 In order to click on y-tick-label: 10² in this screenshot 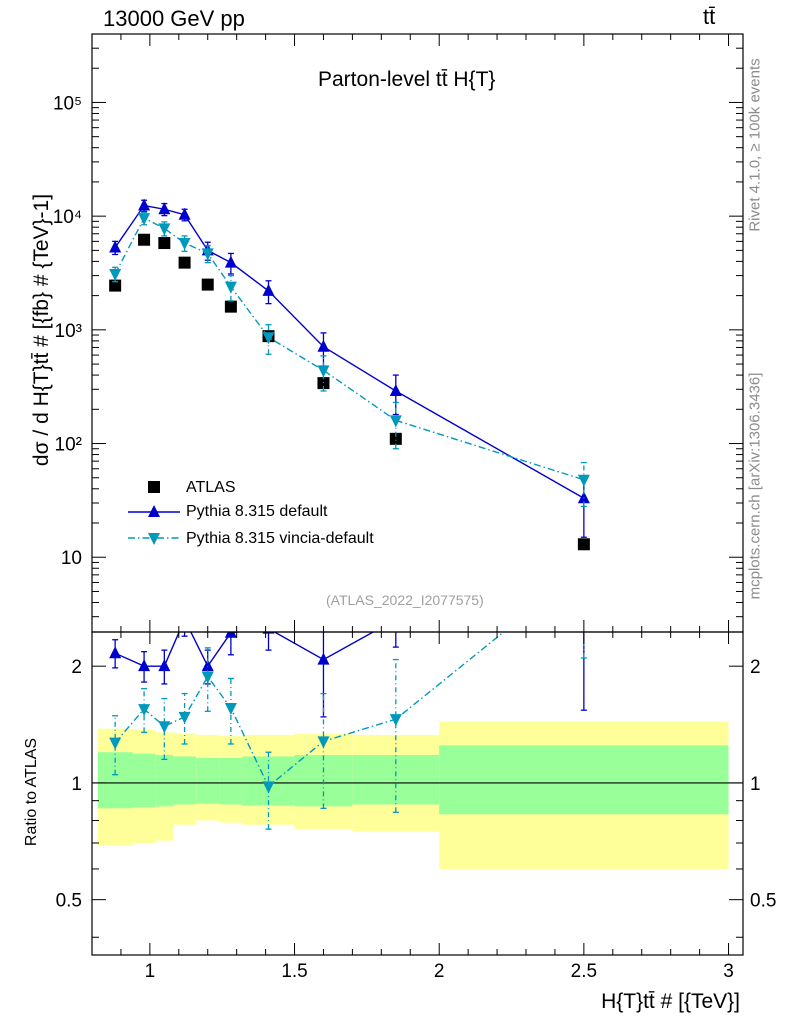, I will do `click(68, 445)`.